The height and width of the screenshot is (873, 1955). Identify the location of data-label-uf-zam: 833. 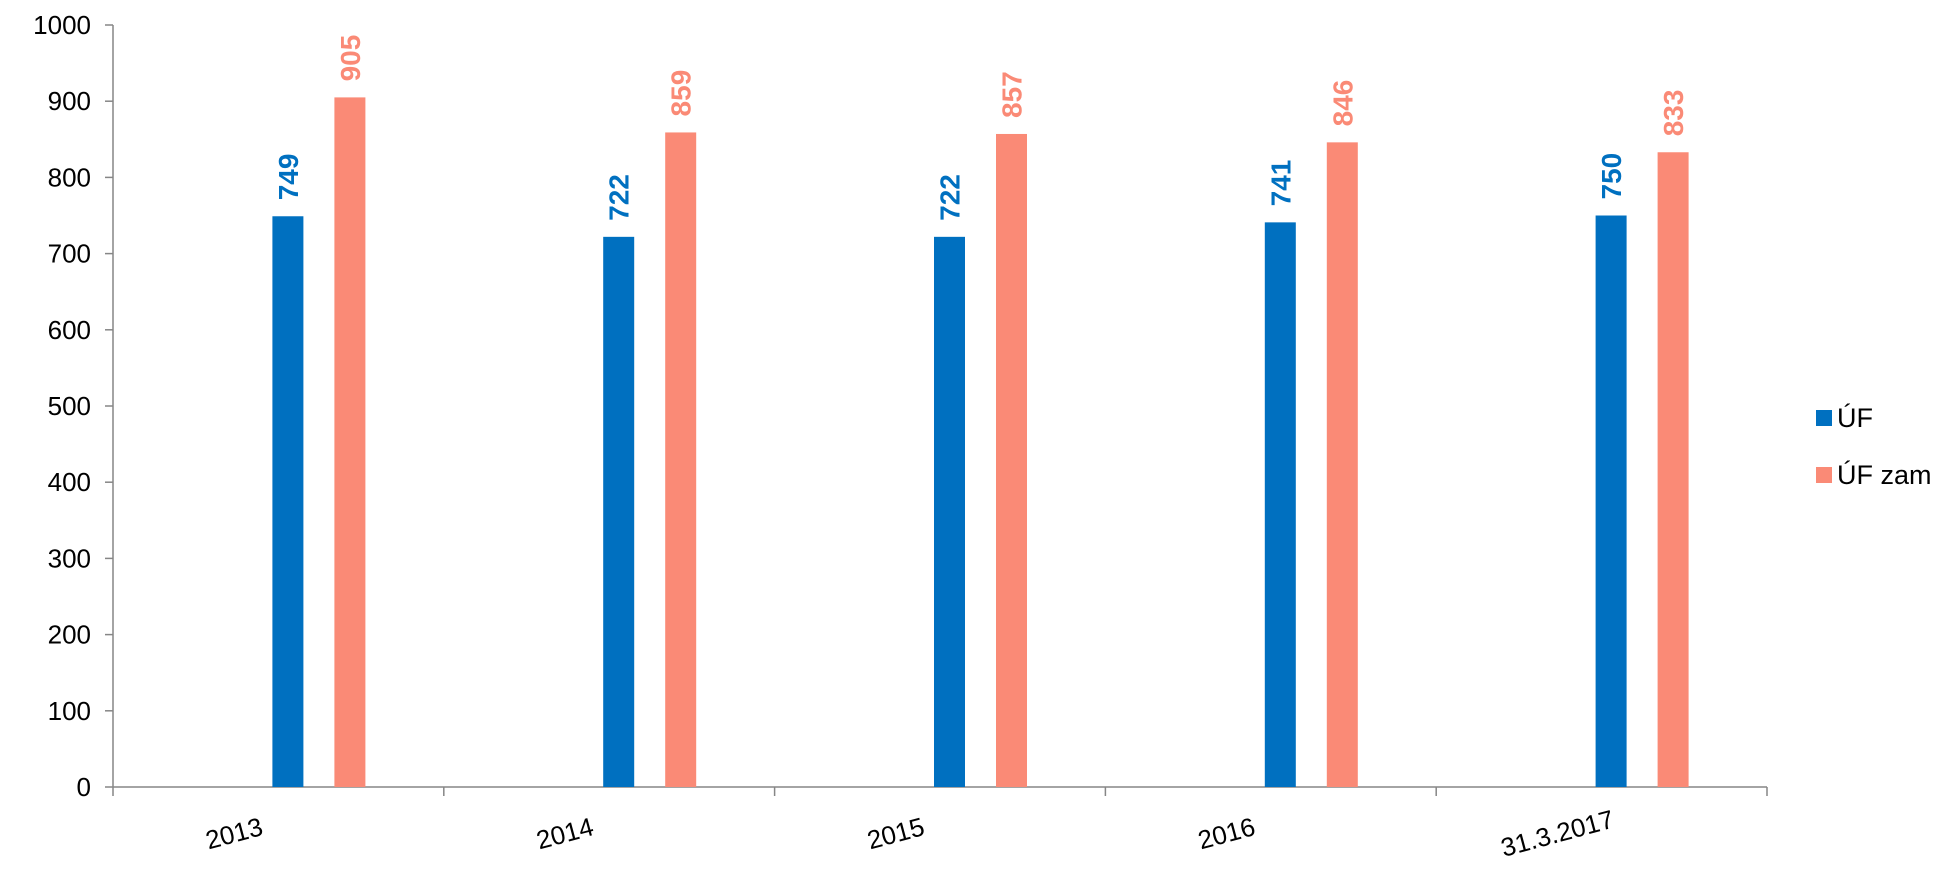
(1673, 113).